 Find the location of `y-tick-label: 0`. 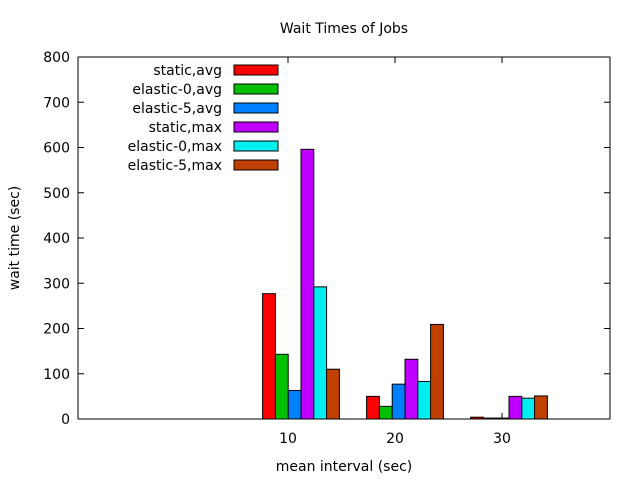

y-tick-label: 0 is located at coordinates (65, 420).